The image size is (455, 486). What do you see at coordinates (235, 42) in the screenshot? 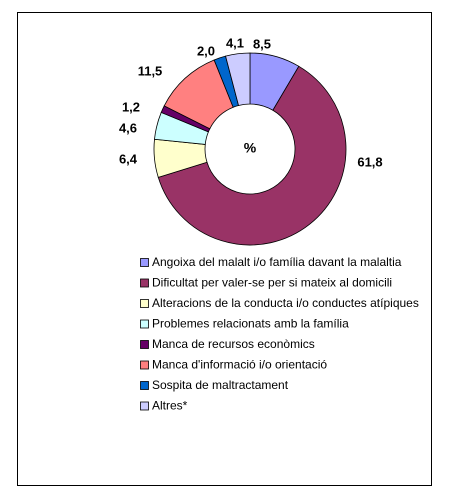
I see `value-label: 4,1` at bounding box center [235, 42].